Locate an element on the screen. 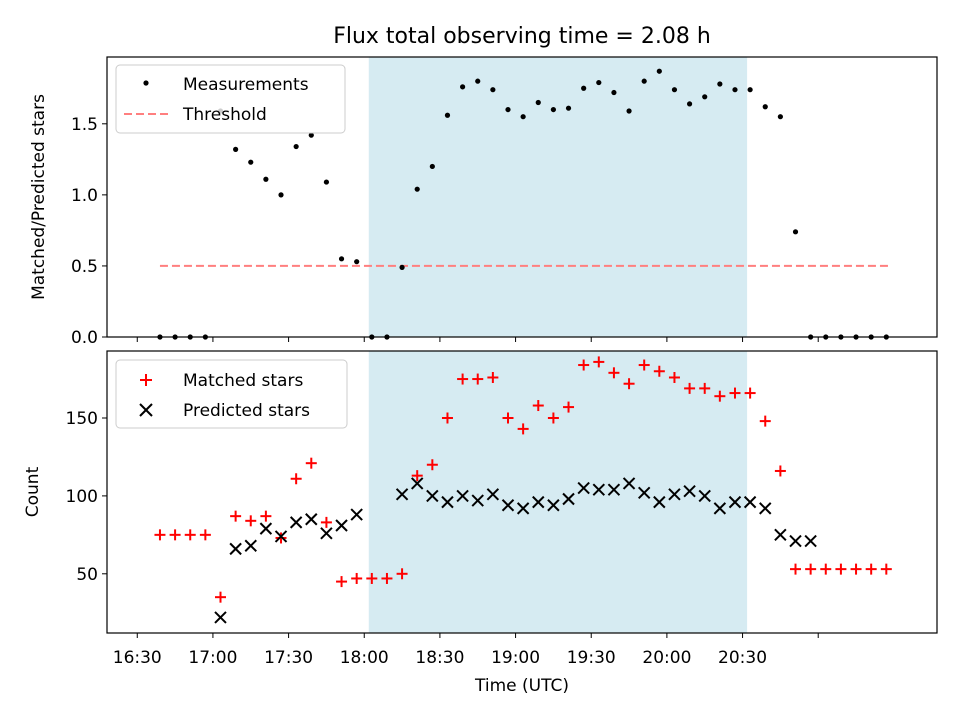  bottom-legend: Matched stars Predicted stars is located at coordinates (231, 394).